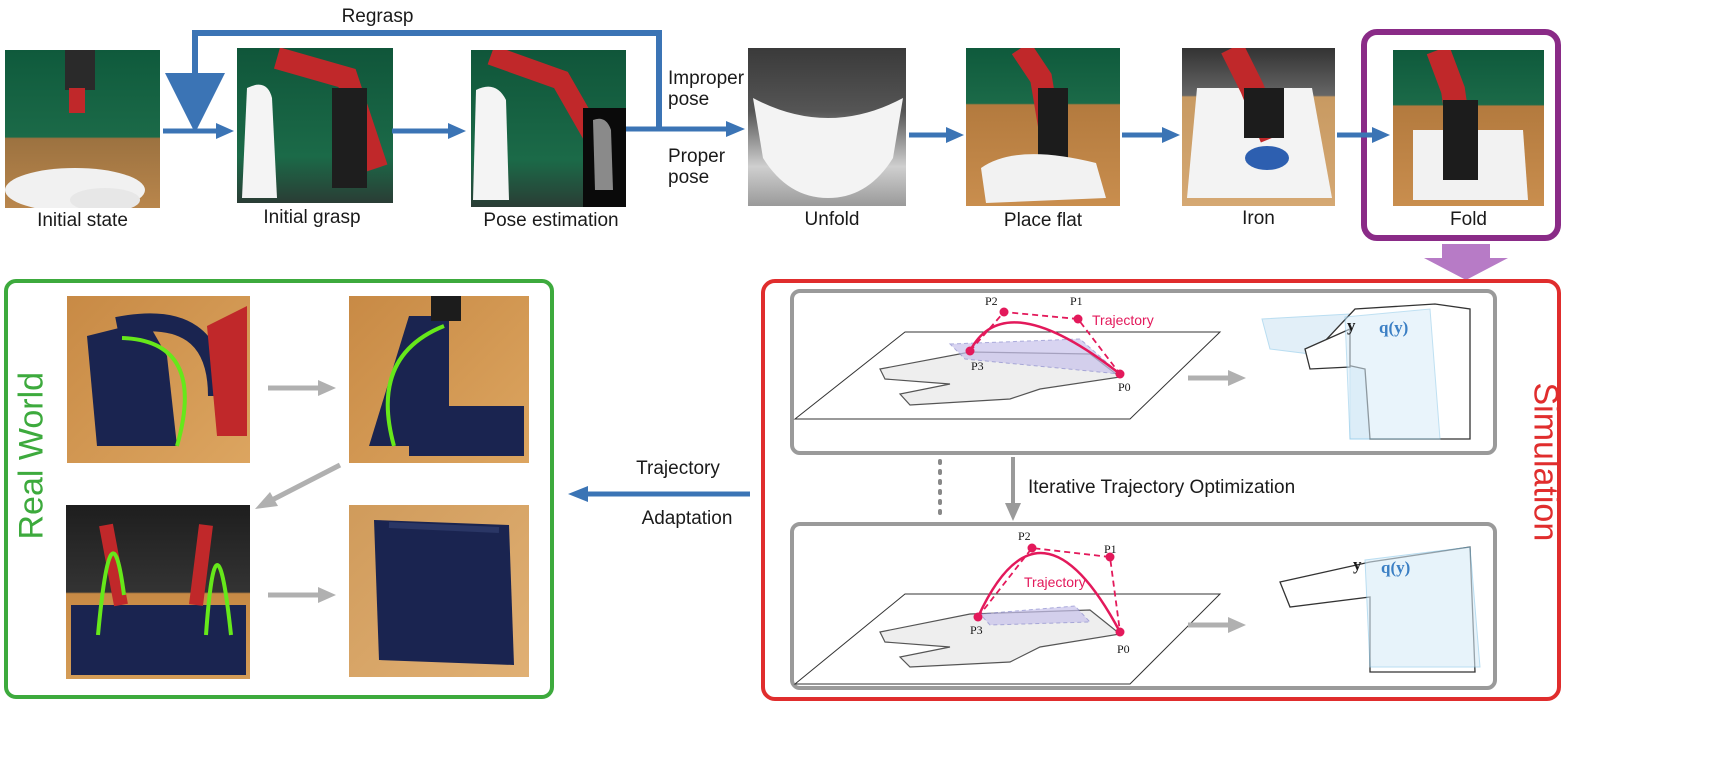 The height and width of the screenshot is (780, 1719). Describe the element at coordinates (1237, 378) in the screenshot. I see `gray-arrow-sim-top` at that location.